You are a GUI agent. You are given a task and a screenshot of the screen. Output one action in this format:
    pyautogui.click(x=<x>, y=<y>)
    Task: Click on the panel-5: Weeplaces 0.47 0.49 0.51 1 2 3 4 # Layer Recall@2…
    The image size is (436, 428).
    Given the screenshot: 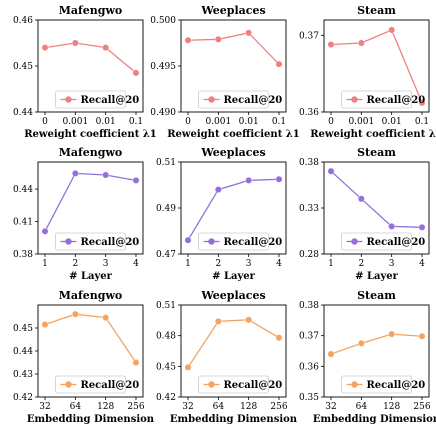 What is the action you would take?
    pyautogui.click(x=221, y=214)
    